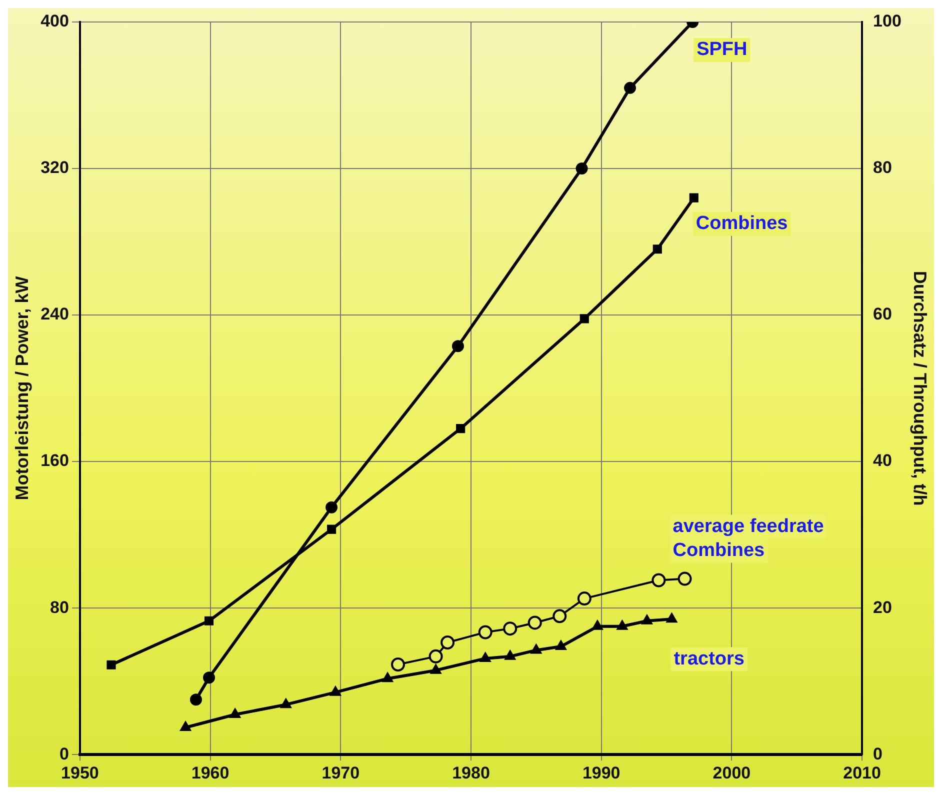  I want to click on x-tick-label: 2000, so click(731, 772).